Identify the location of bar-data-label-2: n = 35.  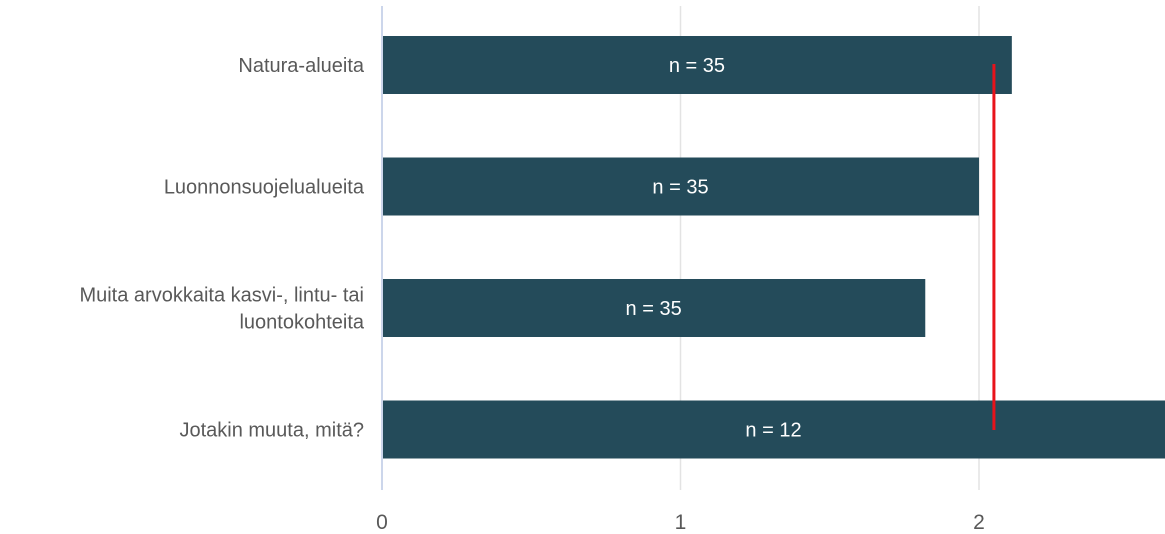
(680, 188).